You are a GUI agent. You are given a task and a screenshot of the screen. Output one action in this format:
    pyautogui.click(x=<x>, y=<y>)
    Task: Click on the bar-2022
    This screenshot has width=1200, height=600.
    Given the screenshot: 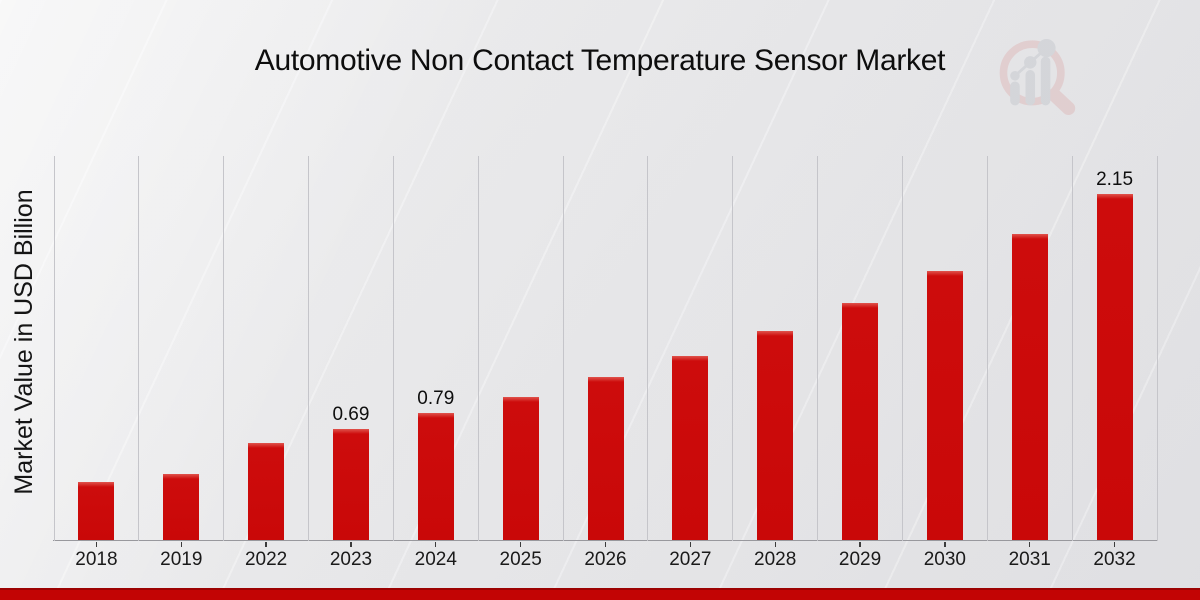 What is the action you would take?
    pyautogui.click(x=266, y=491)
    